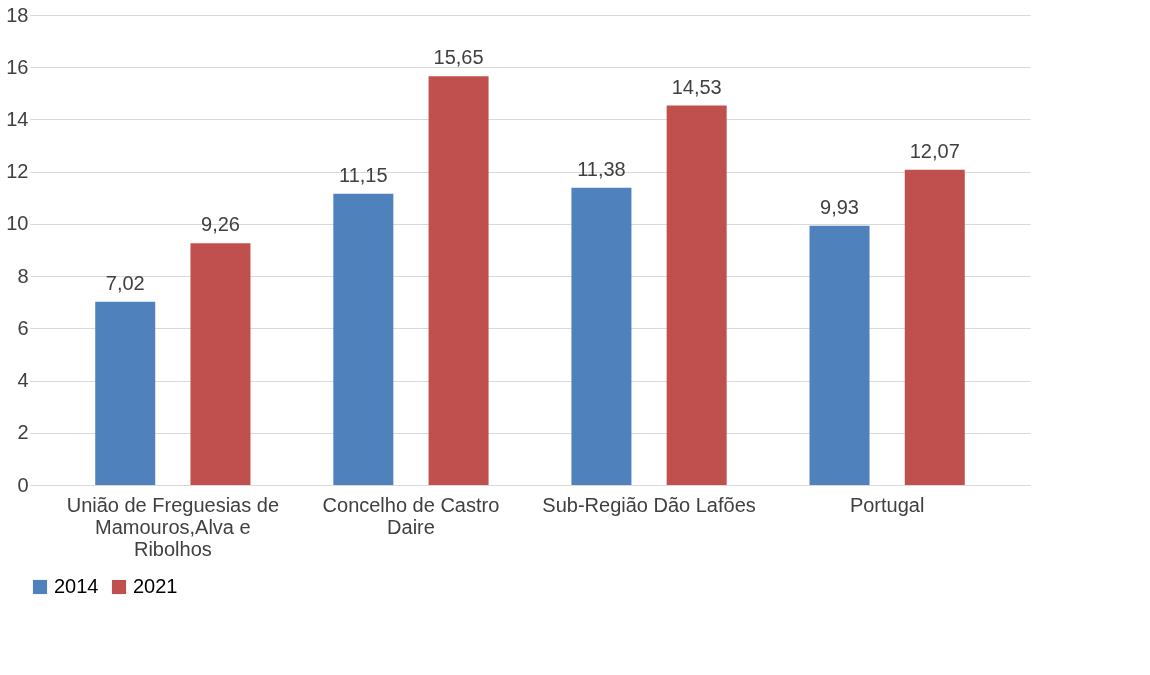 Image resolution: width=1150 pixels, height=675 pixels. What do you see at coordinates (23, 484) in the screenshot?
I see `y-tick-label: 0` at bounding box center [23, 484].